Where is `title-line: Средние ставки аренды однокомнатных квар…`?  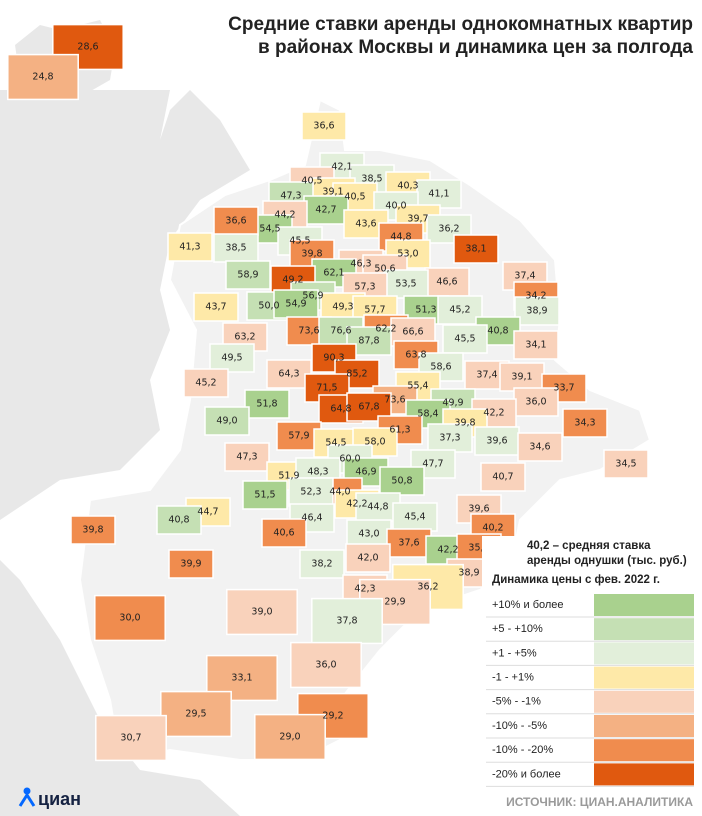
title-line: Средние ставки аренды однокомнатных квар… is located at coordinates (460, 24).